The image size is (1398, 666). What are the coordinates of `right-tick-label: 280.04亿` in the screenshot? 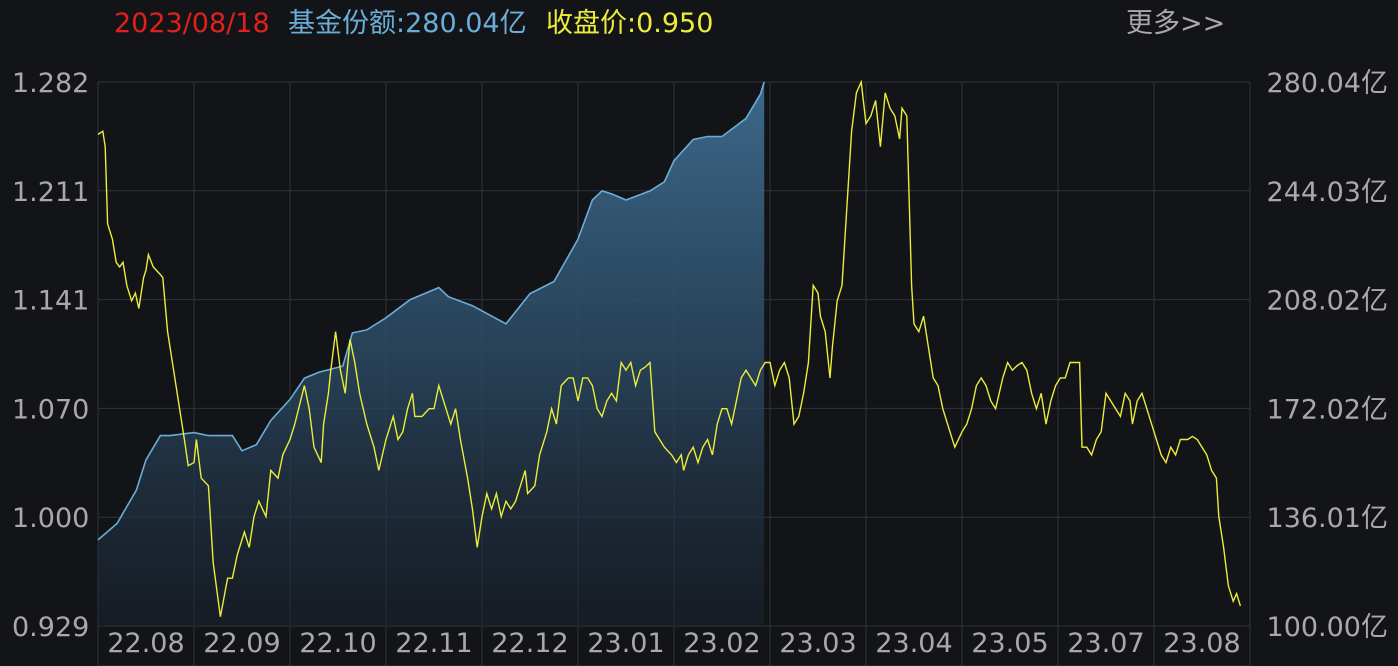 It's located at (1327, 83).